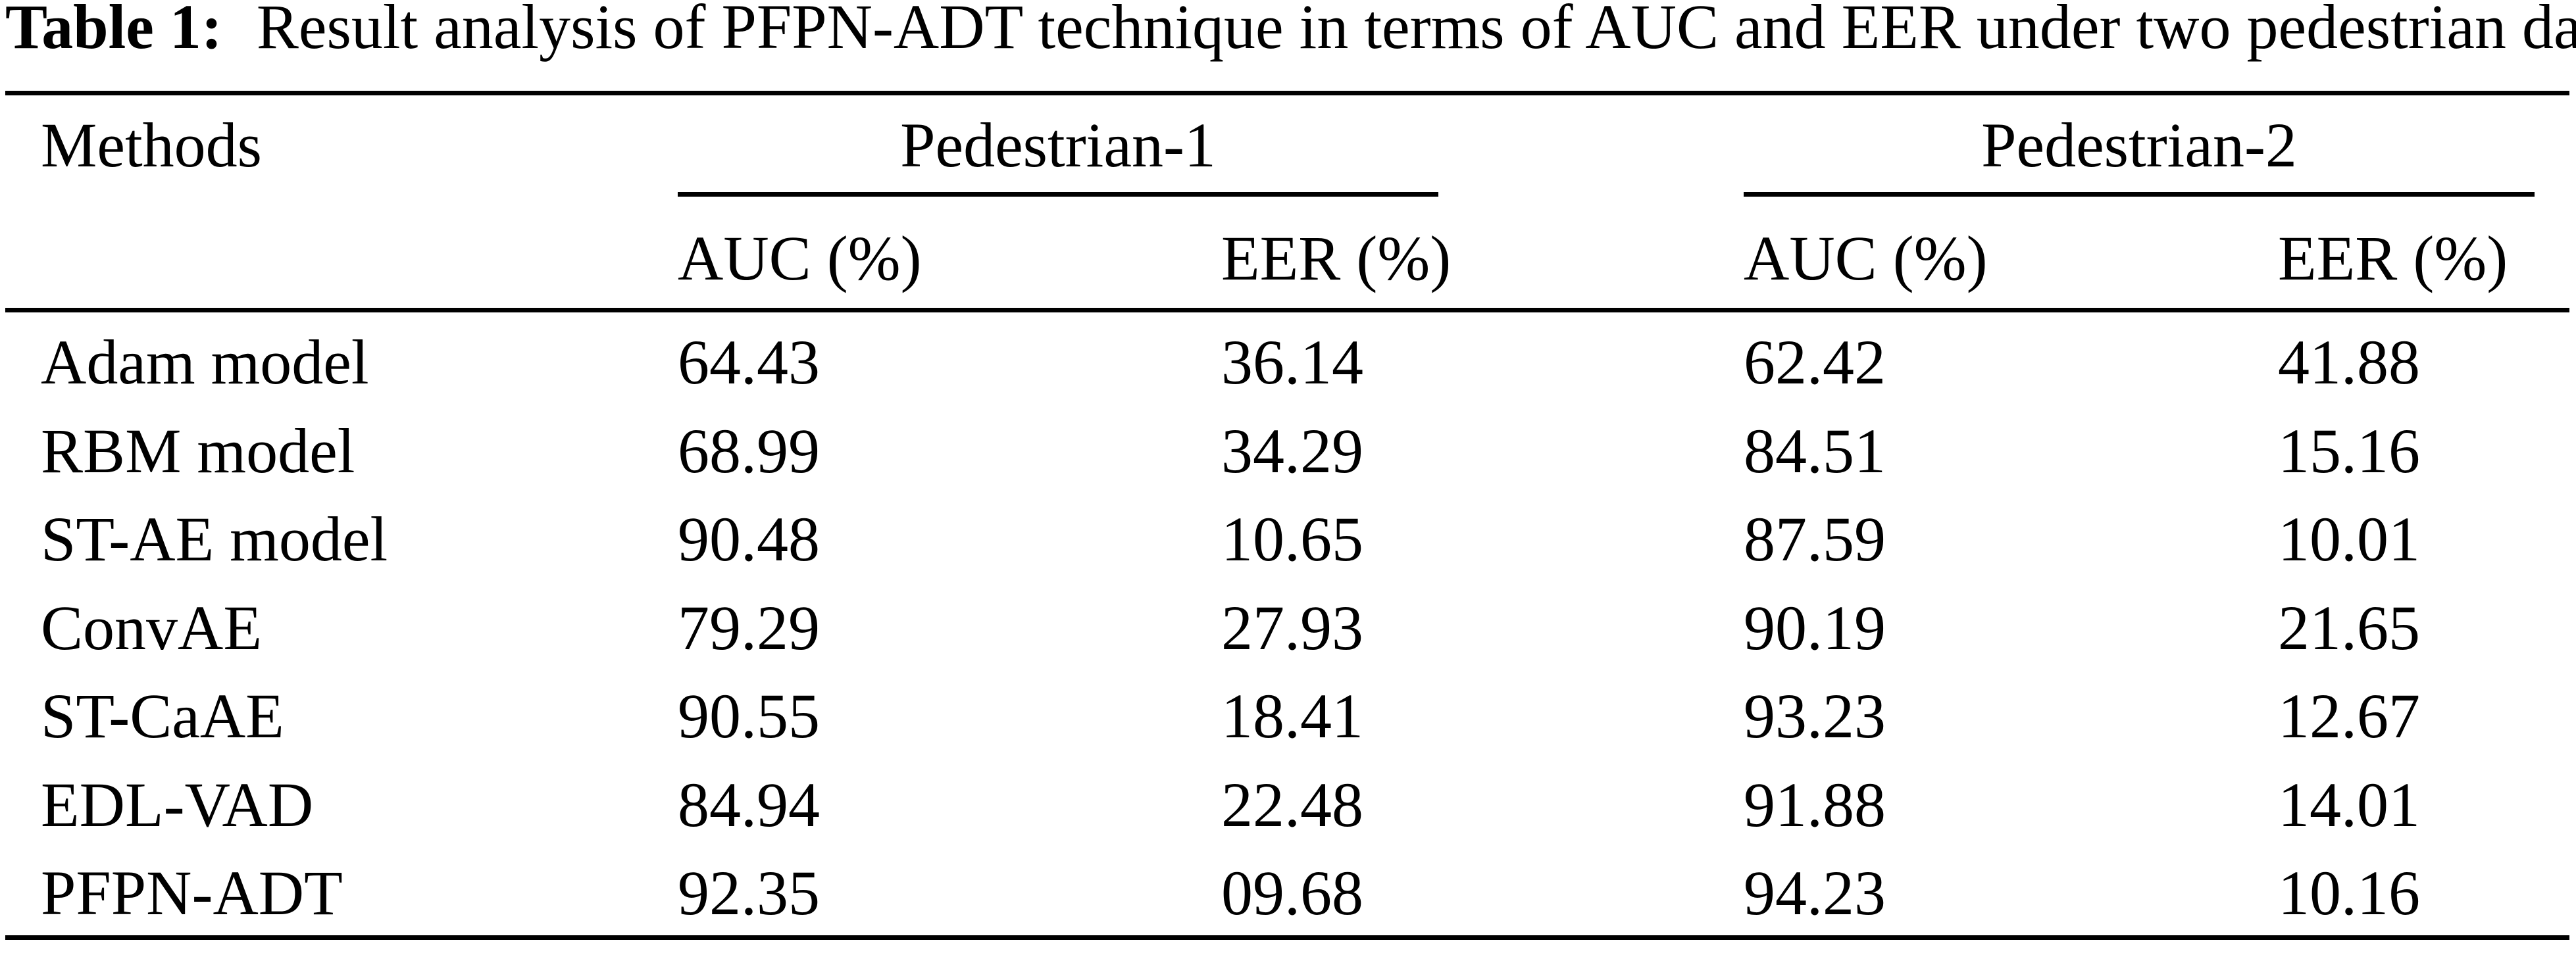 The image size is (2576, 955). I want to click on table-row: EDL-VAD 84.94 22.48 91.88 14.01, so click(1288, 817).